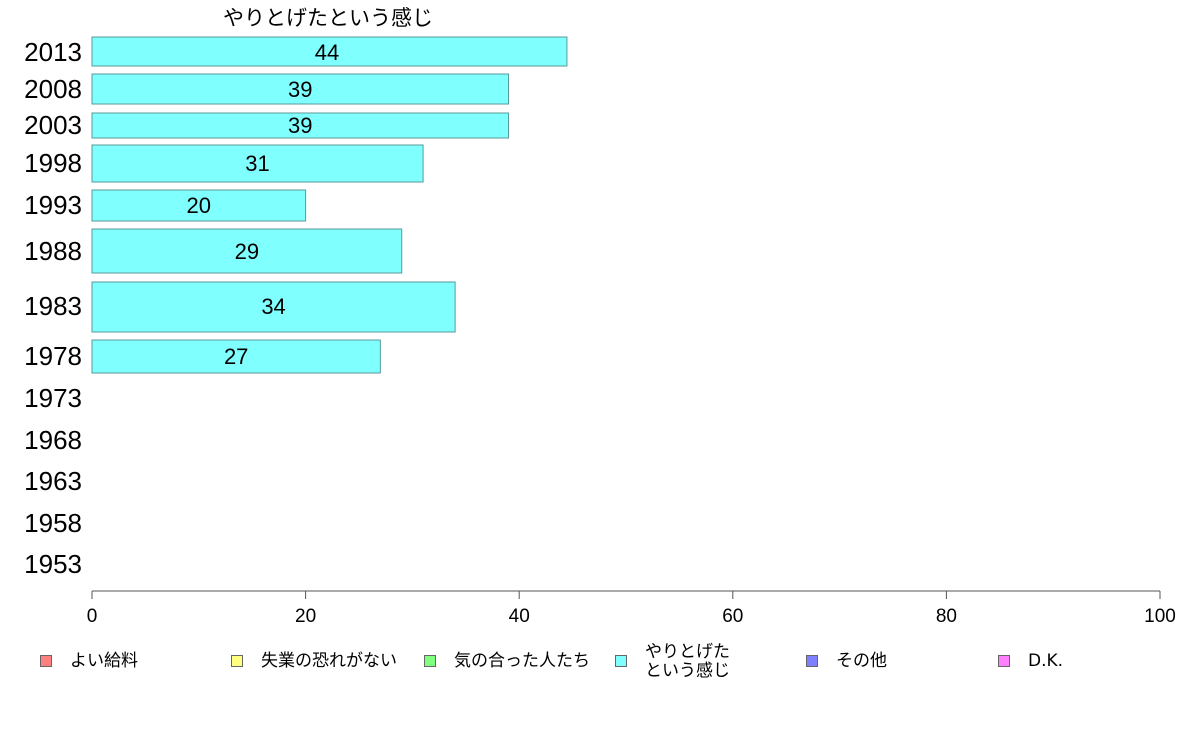 This screenshot has height=736, width=1188. Describe the element at coordinates (53, 564) in the screenshot. I see `y-tick-label: 1953` at that location.